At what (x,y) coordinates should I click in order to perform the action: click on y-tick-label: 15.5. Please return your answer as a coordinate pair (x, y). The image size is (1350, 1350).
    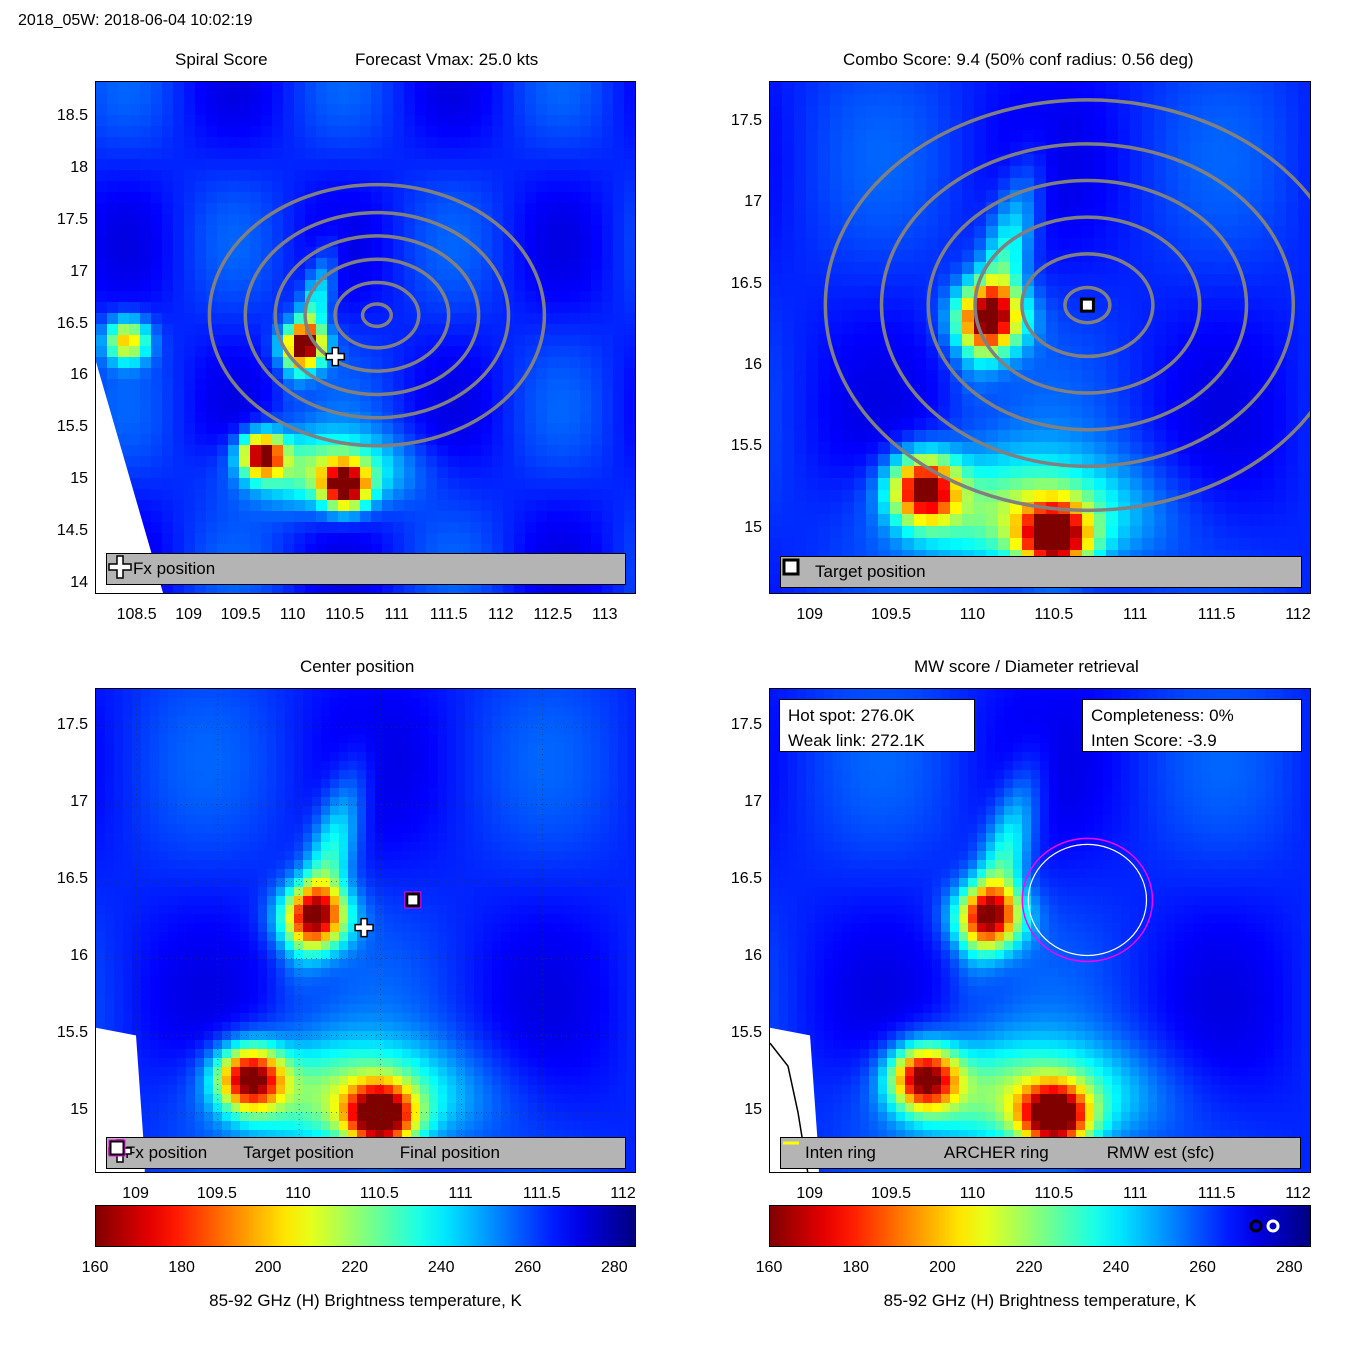
    Looking at the image, I should click on (746, 446).